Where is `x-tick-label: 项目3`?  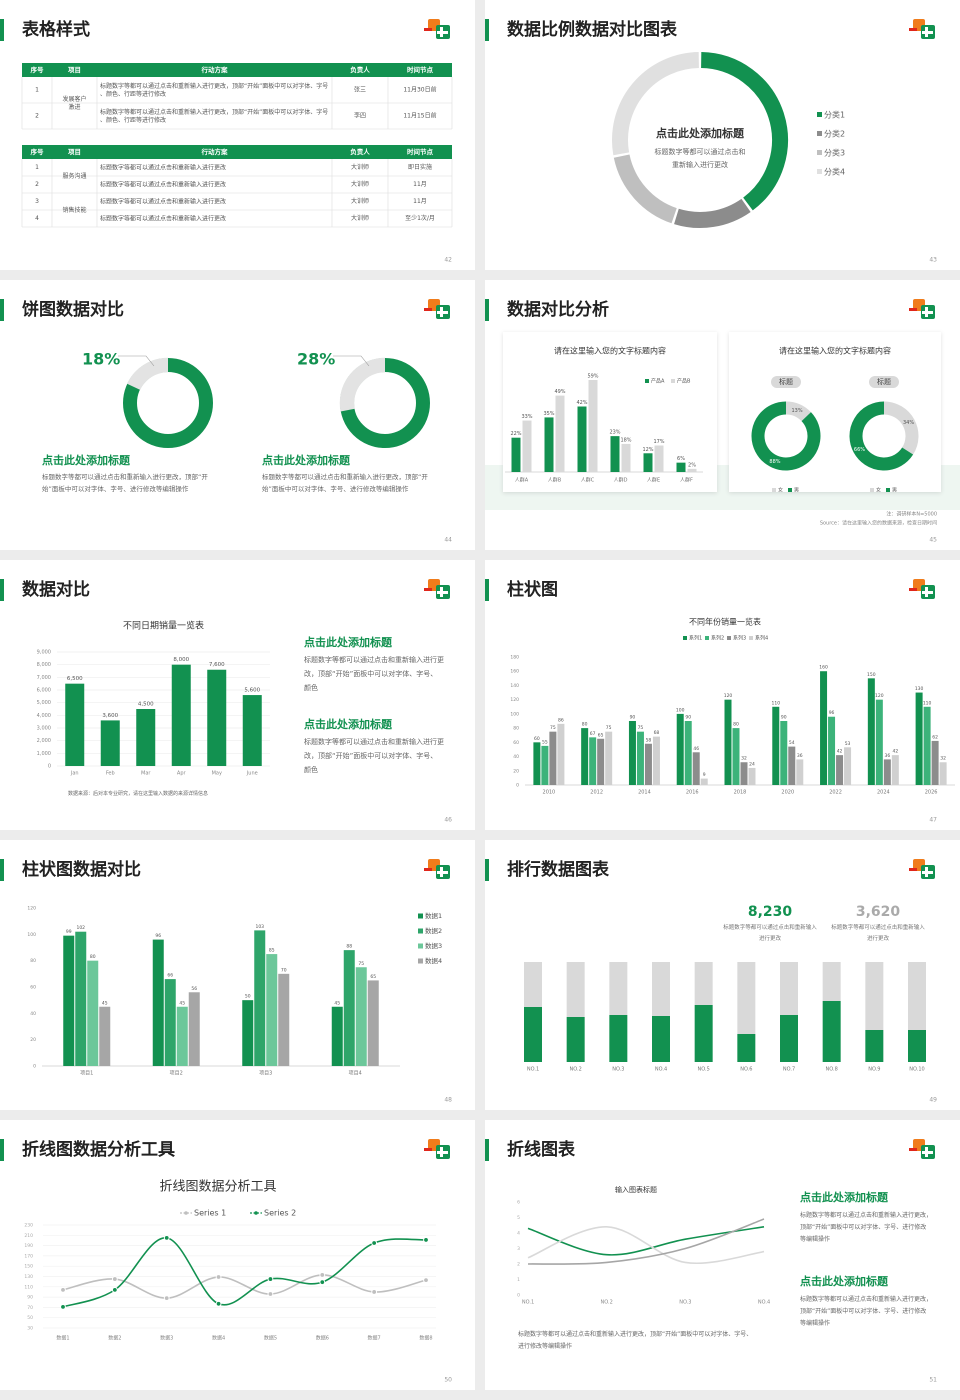 x-tick-label: 项目3 is located at coordinates (265, 1074).